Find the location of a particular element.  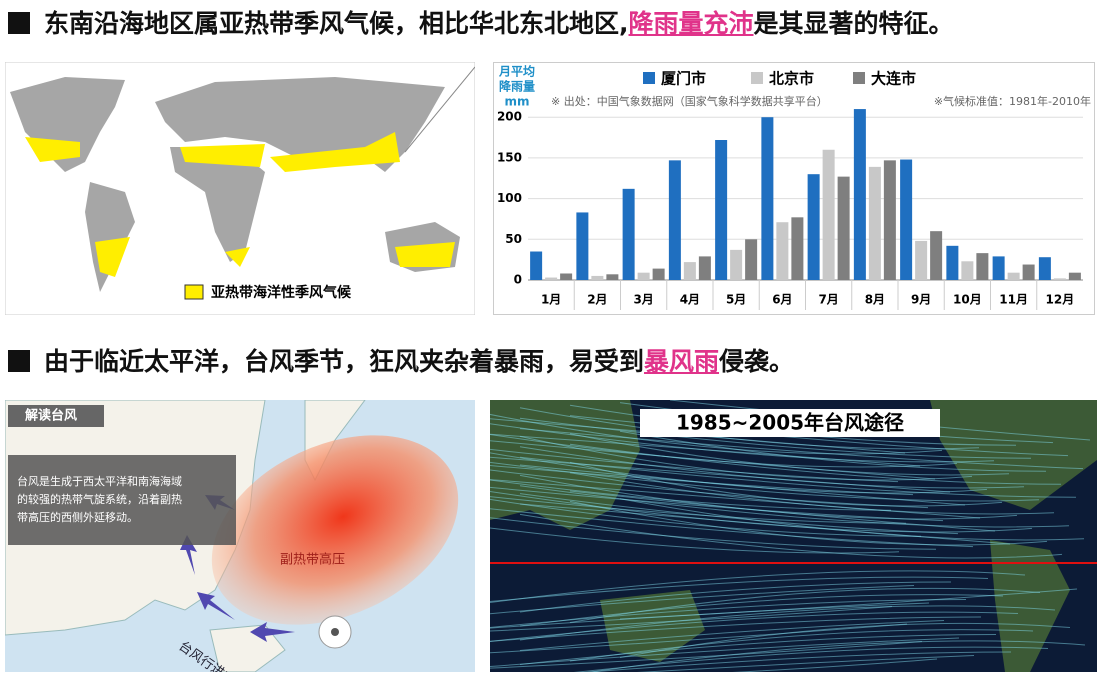

heading-highlight: 降雨量充沛 is located at coordinates (691, 23).